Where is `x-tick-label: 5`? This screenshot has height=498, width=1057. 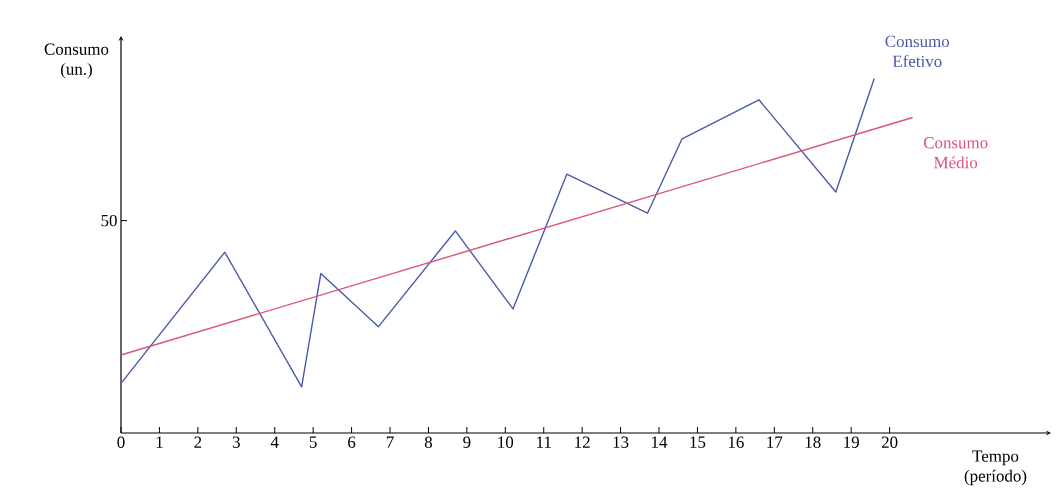 x-tick-label: 5 is located at coordinates (313, 442).